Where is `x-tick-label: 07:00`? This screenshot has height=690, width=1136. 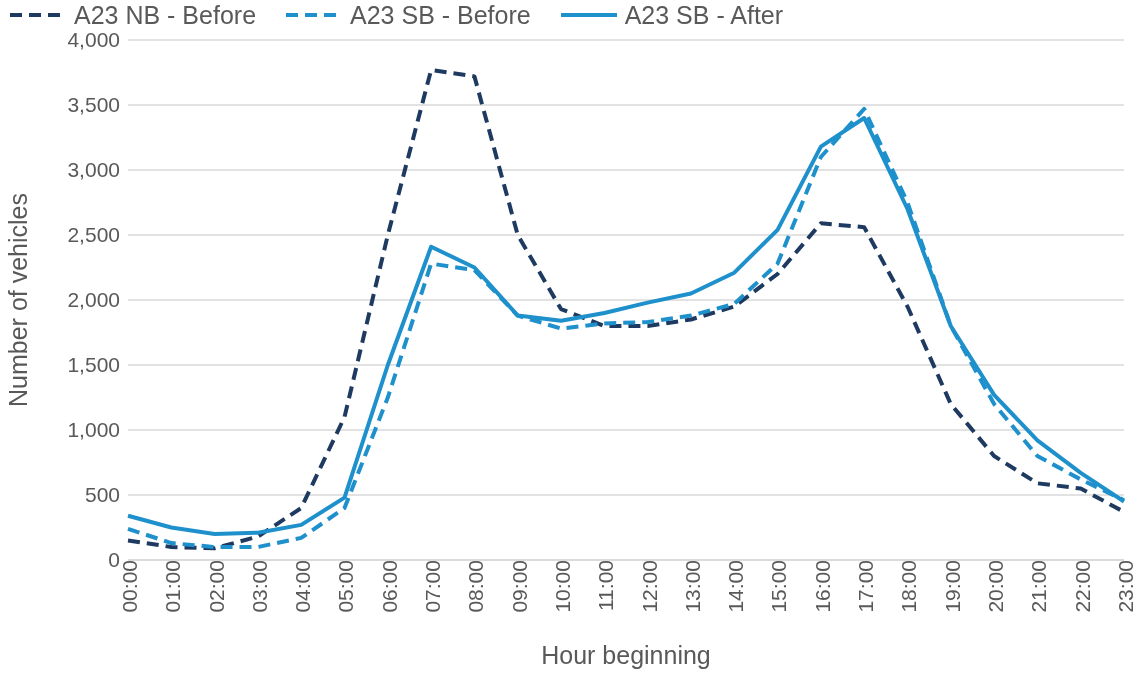 x-tick-label: 07:00 is located at coordinates (433, 586).